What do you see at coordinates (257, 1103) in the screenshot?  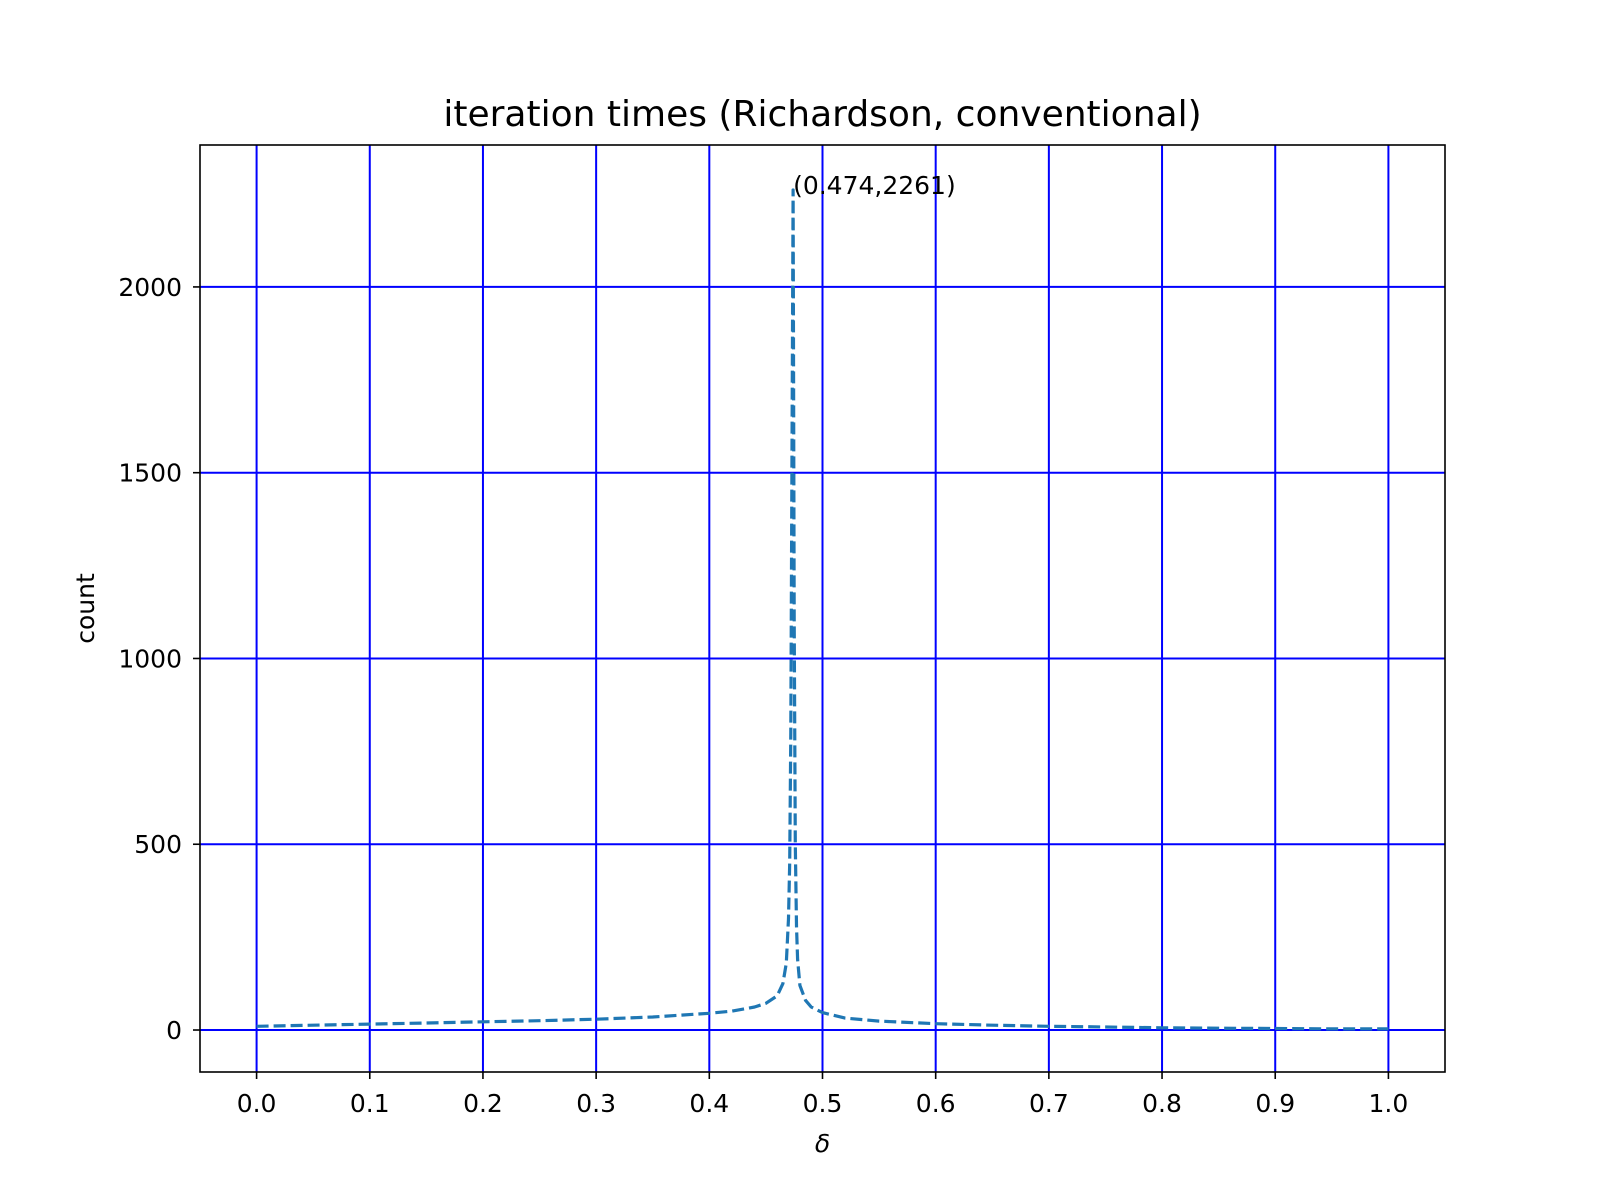 I see `x-tick-label: 0.0` at bounding box center [257, 1103].